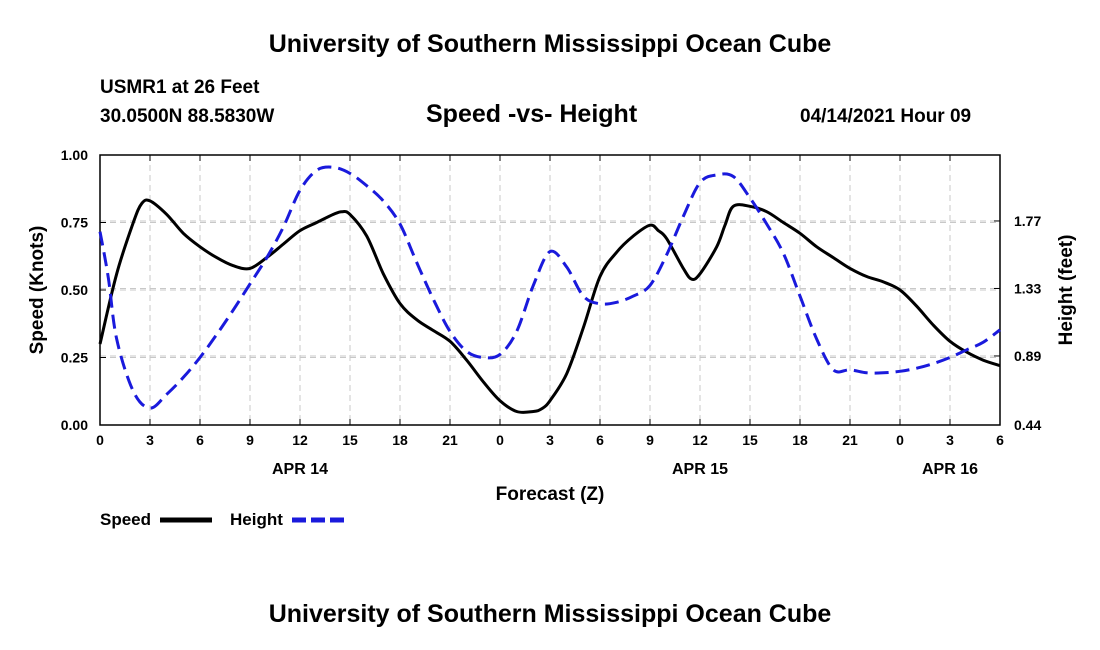  What do you see at coordinates (180, 87) in the screenshot?
I see `station-label: USMR1 at 26 Feet` at bounding box center [180, 87].